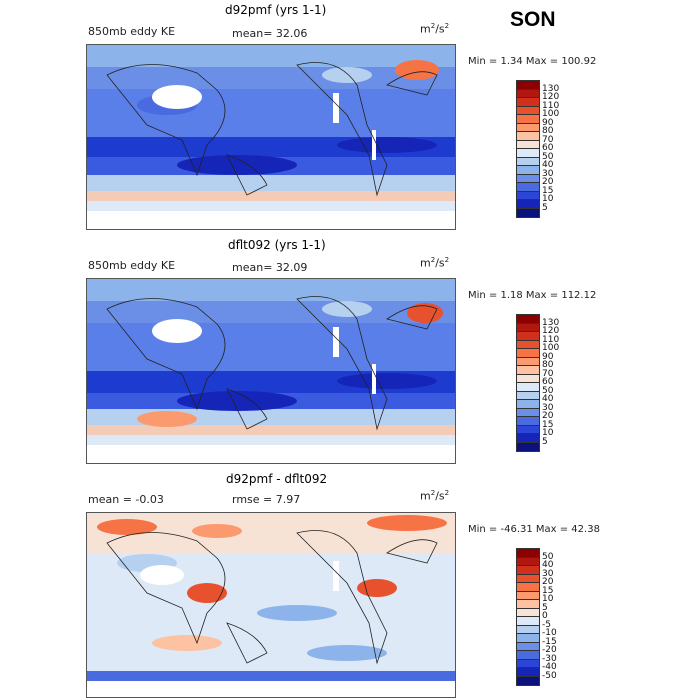 Image resolution: width=700 pixels, height=700 pixels. Describe the element at coordinates (549, 641) in the screenshot. I see `colorbar-tick-label: -15` at that location.